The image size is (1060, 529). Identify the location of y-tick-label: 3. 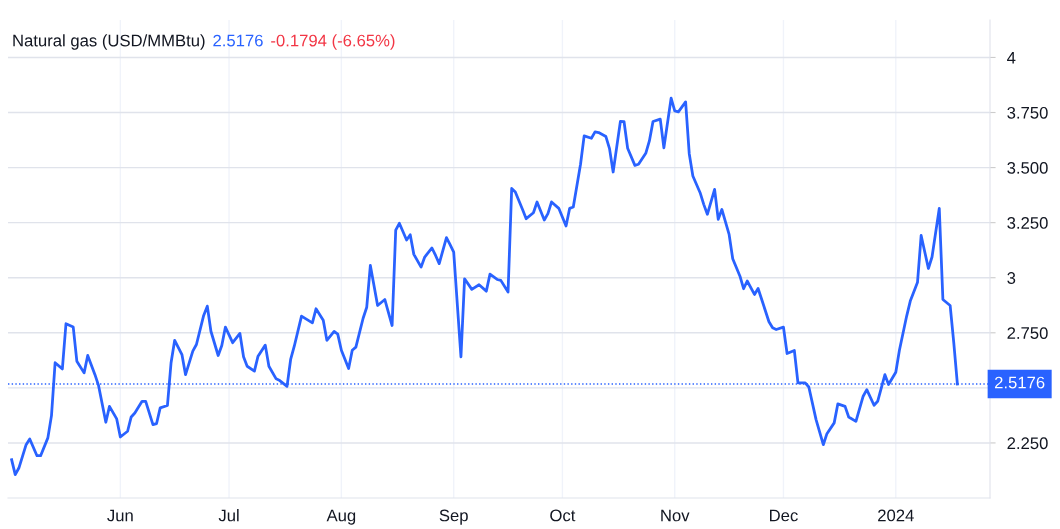
(1011, 278).